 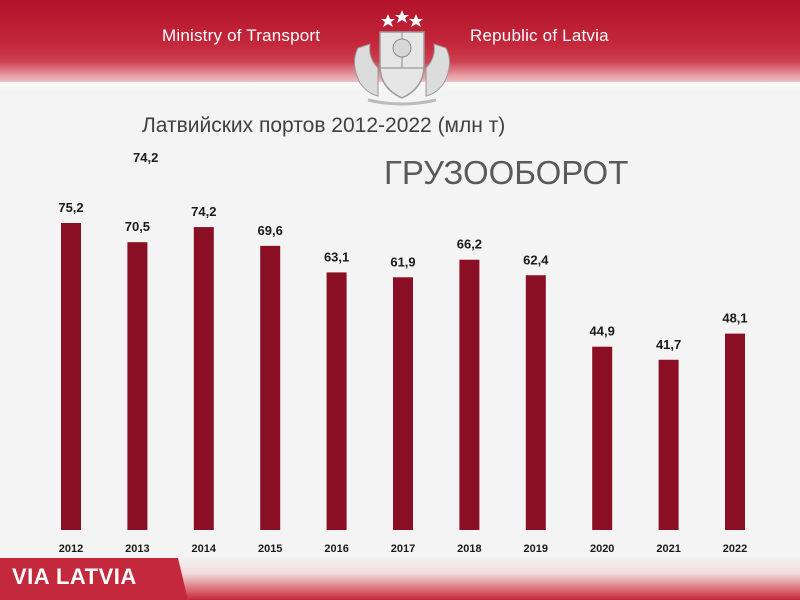 I want to click on data-label-2017: 61,9, so click(x=402, y=261).